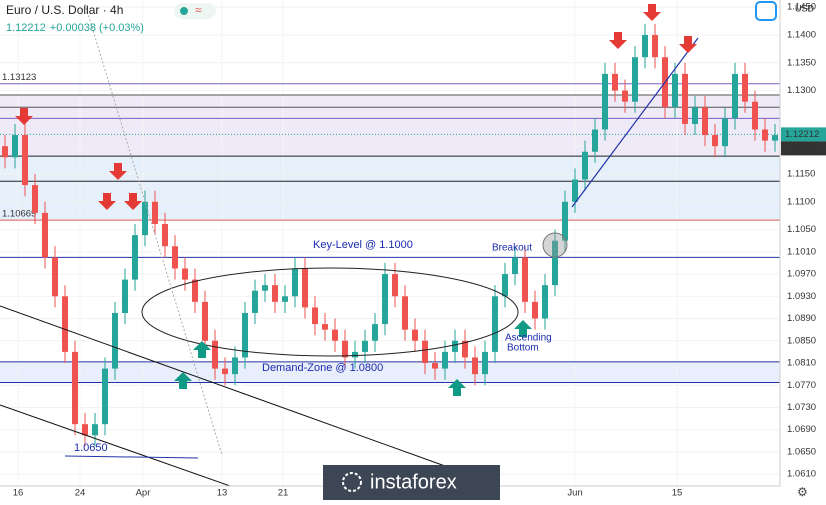 The width and height of the screenshot is (826, 505). Describe the element at coordinates (64, 10) in the screenshot. I see `chart-title: Euro / U.S. Dollar · 4h` at that location.